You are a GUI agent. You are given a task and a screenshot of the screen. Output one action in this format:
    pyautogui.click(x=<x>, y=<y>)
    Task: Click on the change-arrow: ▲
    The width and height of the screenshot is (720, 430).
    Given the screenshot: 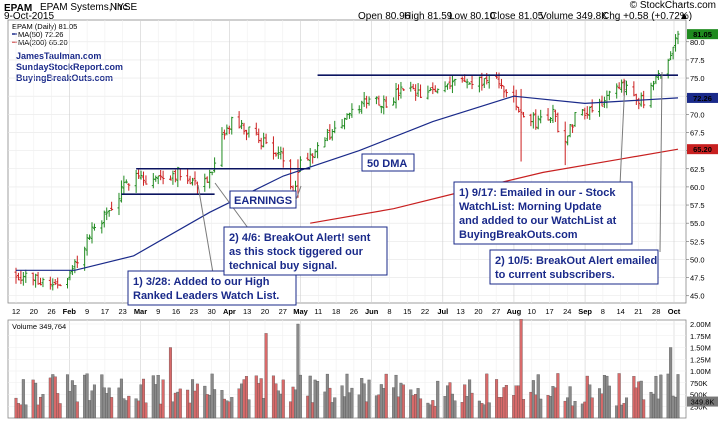 What is the action you would take?
    pyautogui.click(x=684, y=16)
    